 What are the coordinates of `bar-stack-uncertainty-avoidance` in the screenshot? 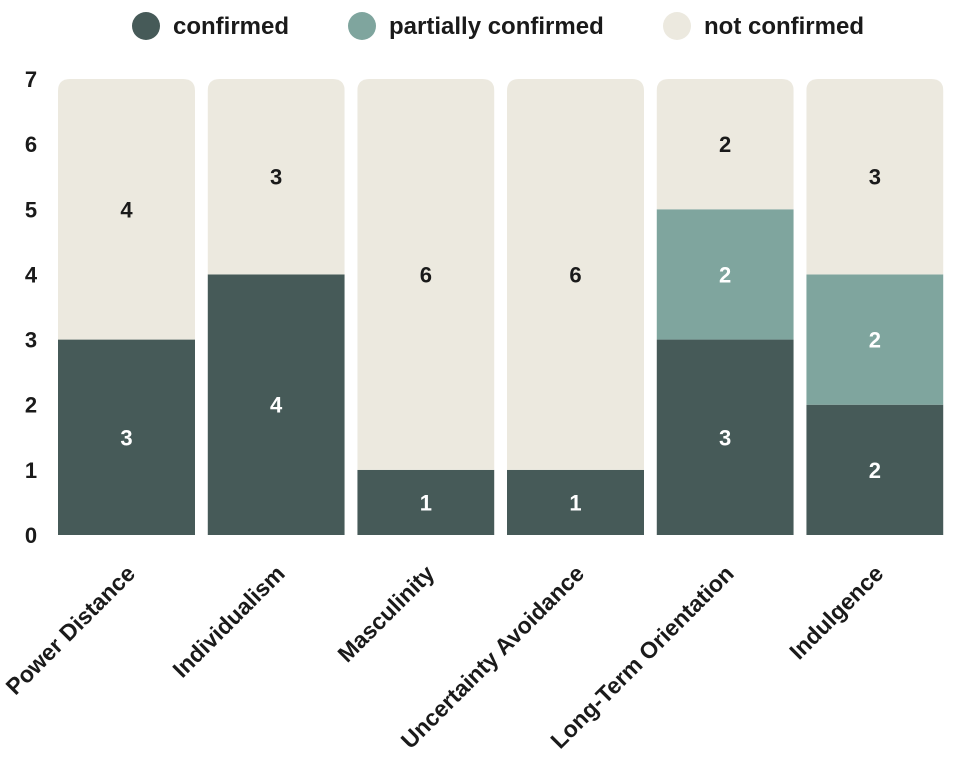 It's located at (575, 307).